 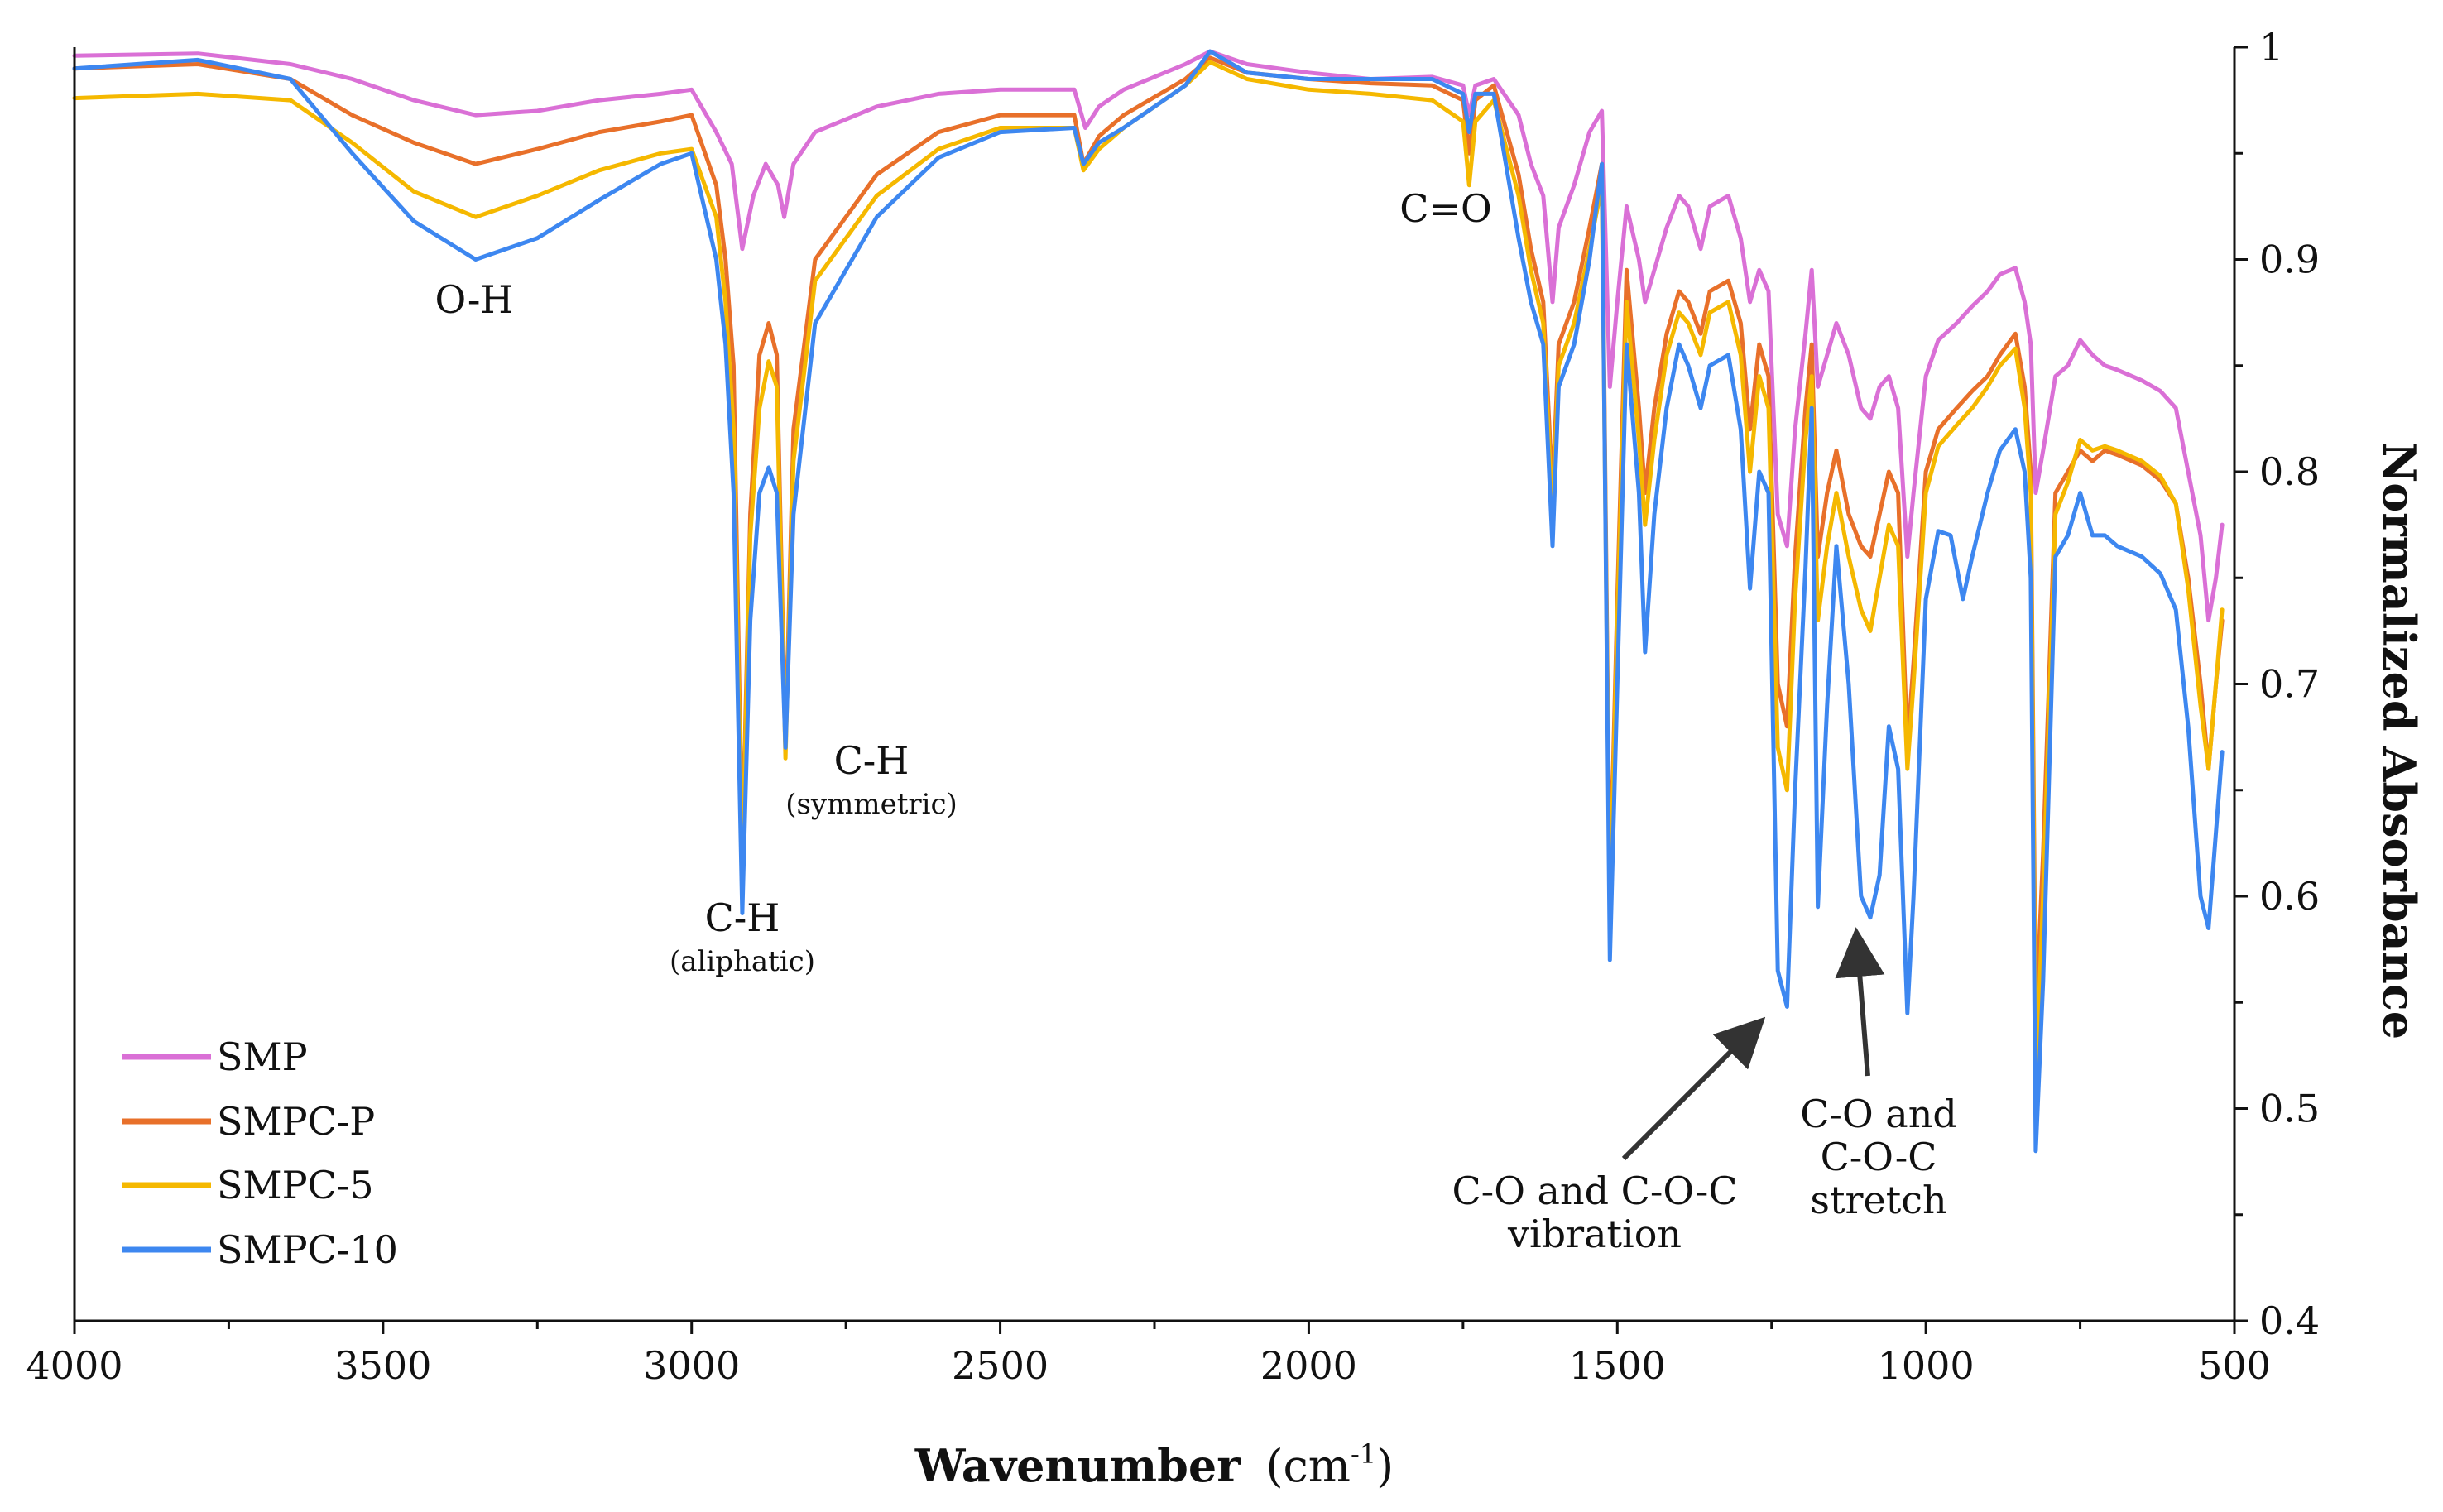 I want to click on x-axis-title-close: ), so click(x=1385, y=1466).